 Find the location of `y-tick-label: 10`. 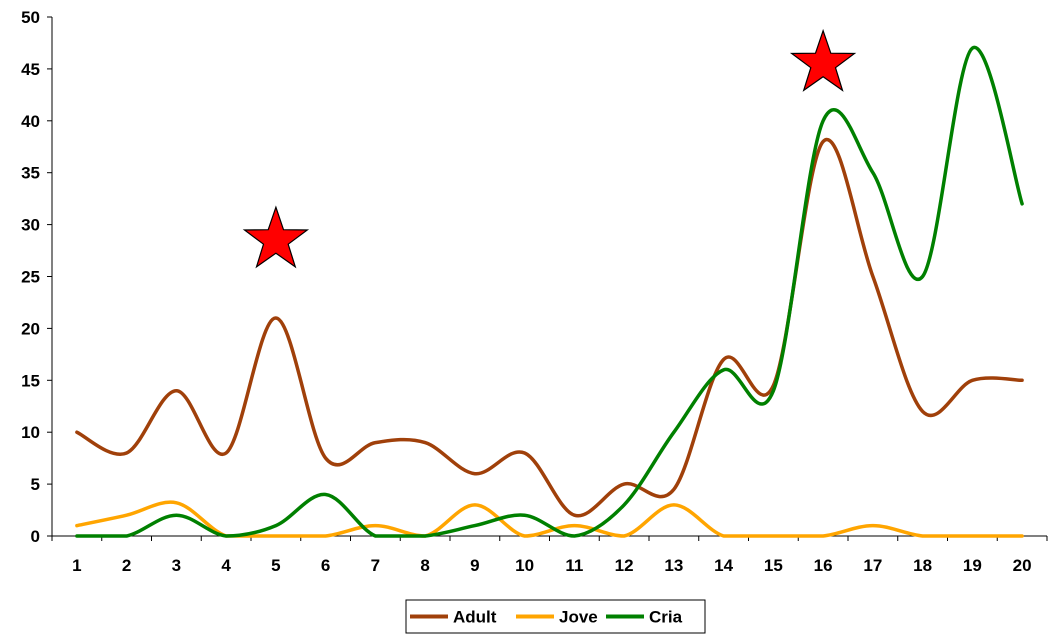

y-tick-label: 10 is located at coordinates (30, 432).